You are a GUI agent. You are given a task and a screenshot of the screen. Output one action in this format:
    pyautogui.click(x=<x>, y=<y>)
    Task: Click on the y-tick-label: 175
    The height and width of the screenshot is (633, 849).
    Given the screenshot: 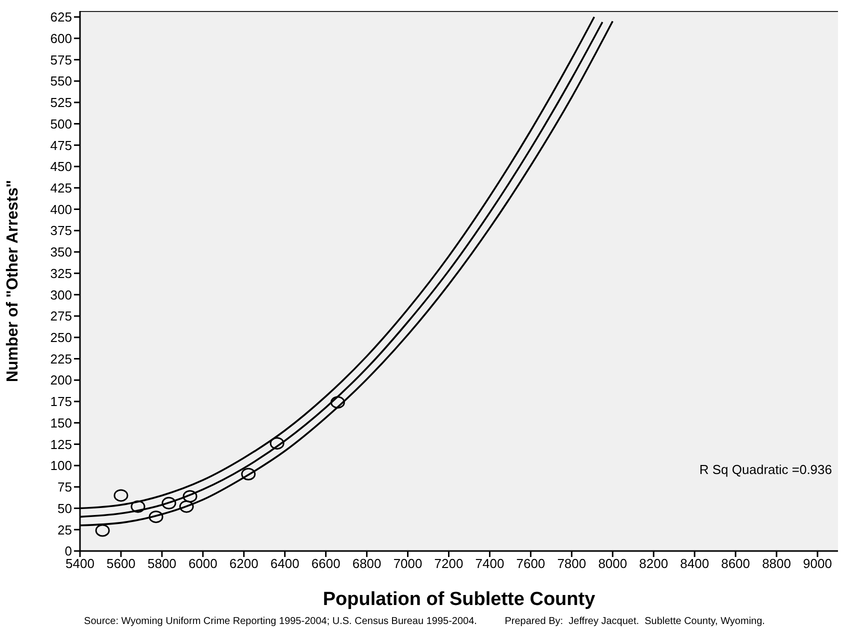 What is the action you would take?
    pyautogui.click(x=61, y=402)
    